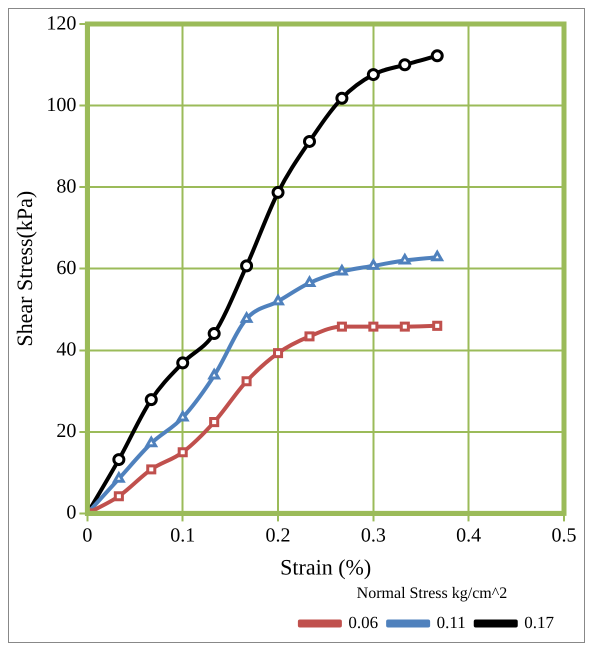 The height and width of the screenshot is (651, 593). Describe the element at coordinates (71, 513) in the screenshot. I see `y-tick-label: 0` at that location.